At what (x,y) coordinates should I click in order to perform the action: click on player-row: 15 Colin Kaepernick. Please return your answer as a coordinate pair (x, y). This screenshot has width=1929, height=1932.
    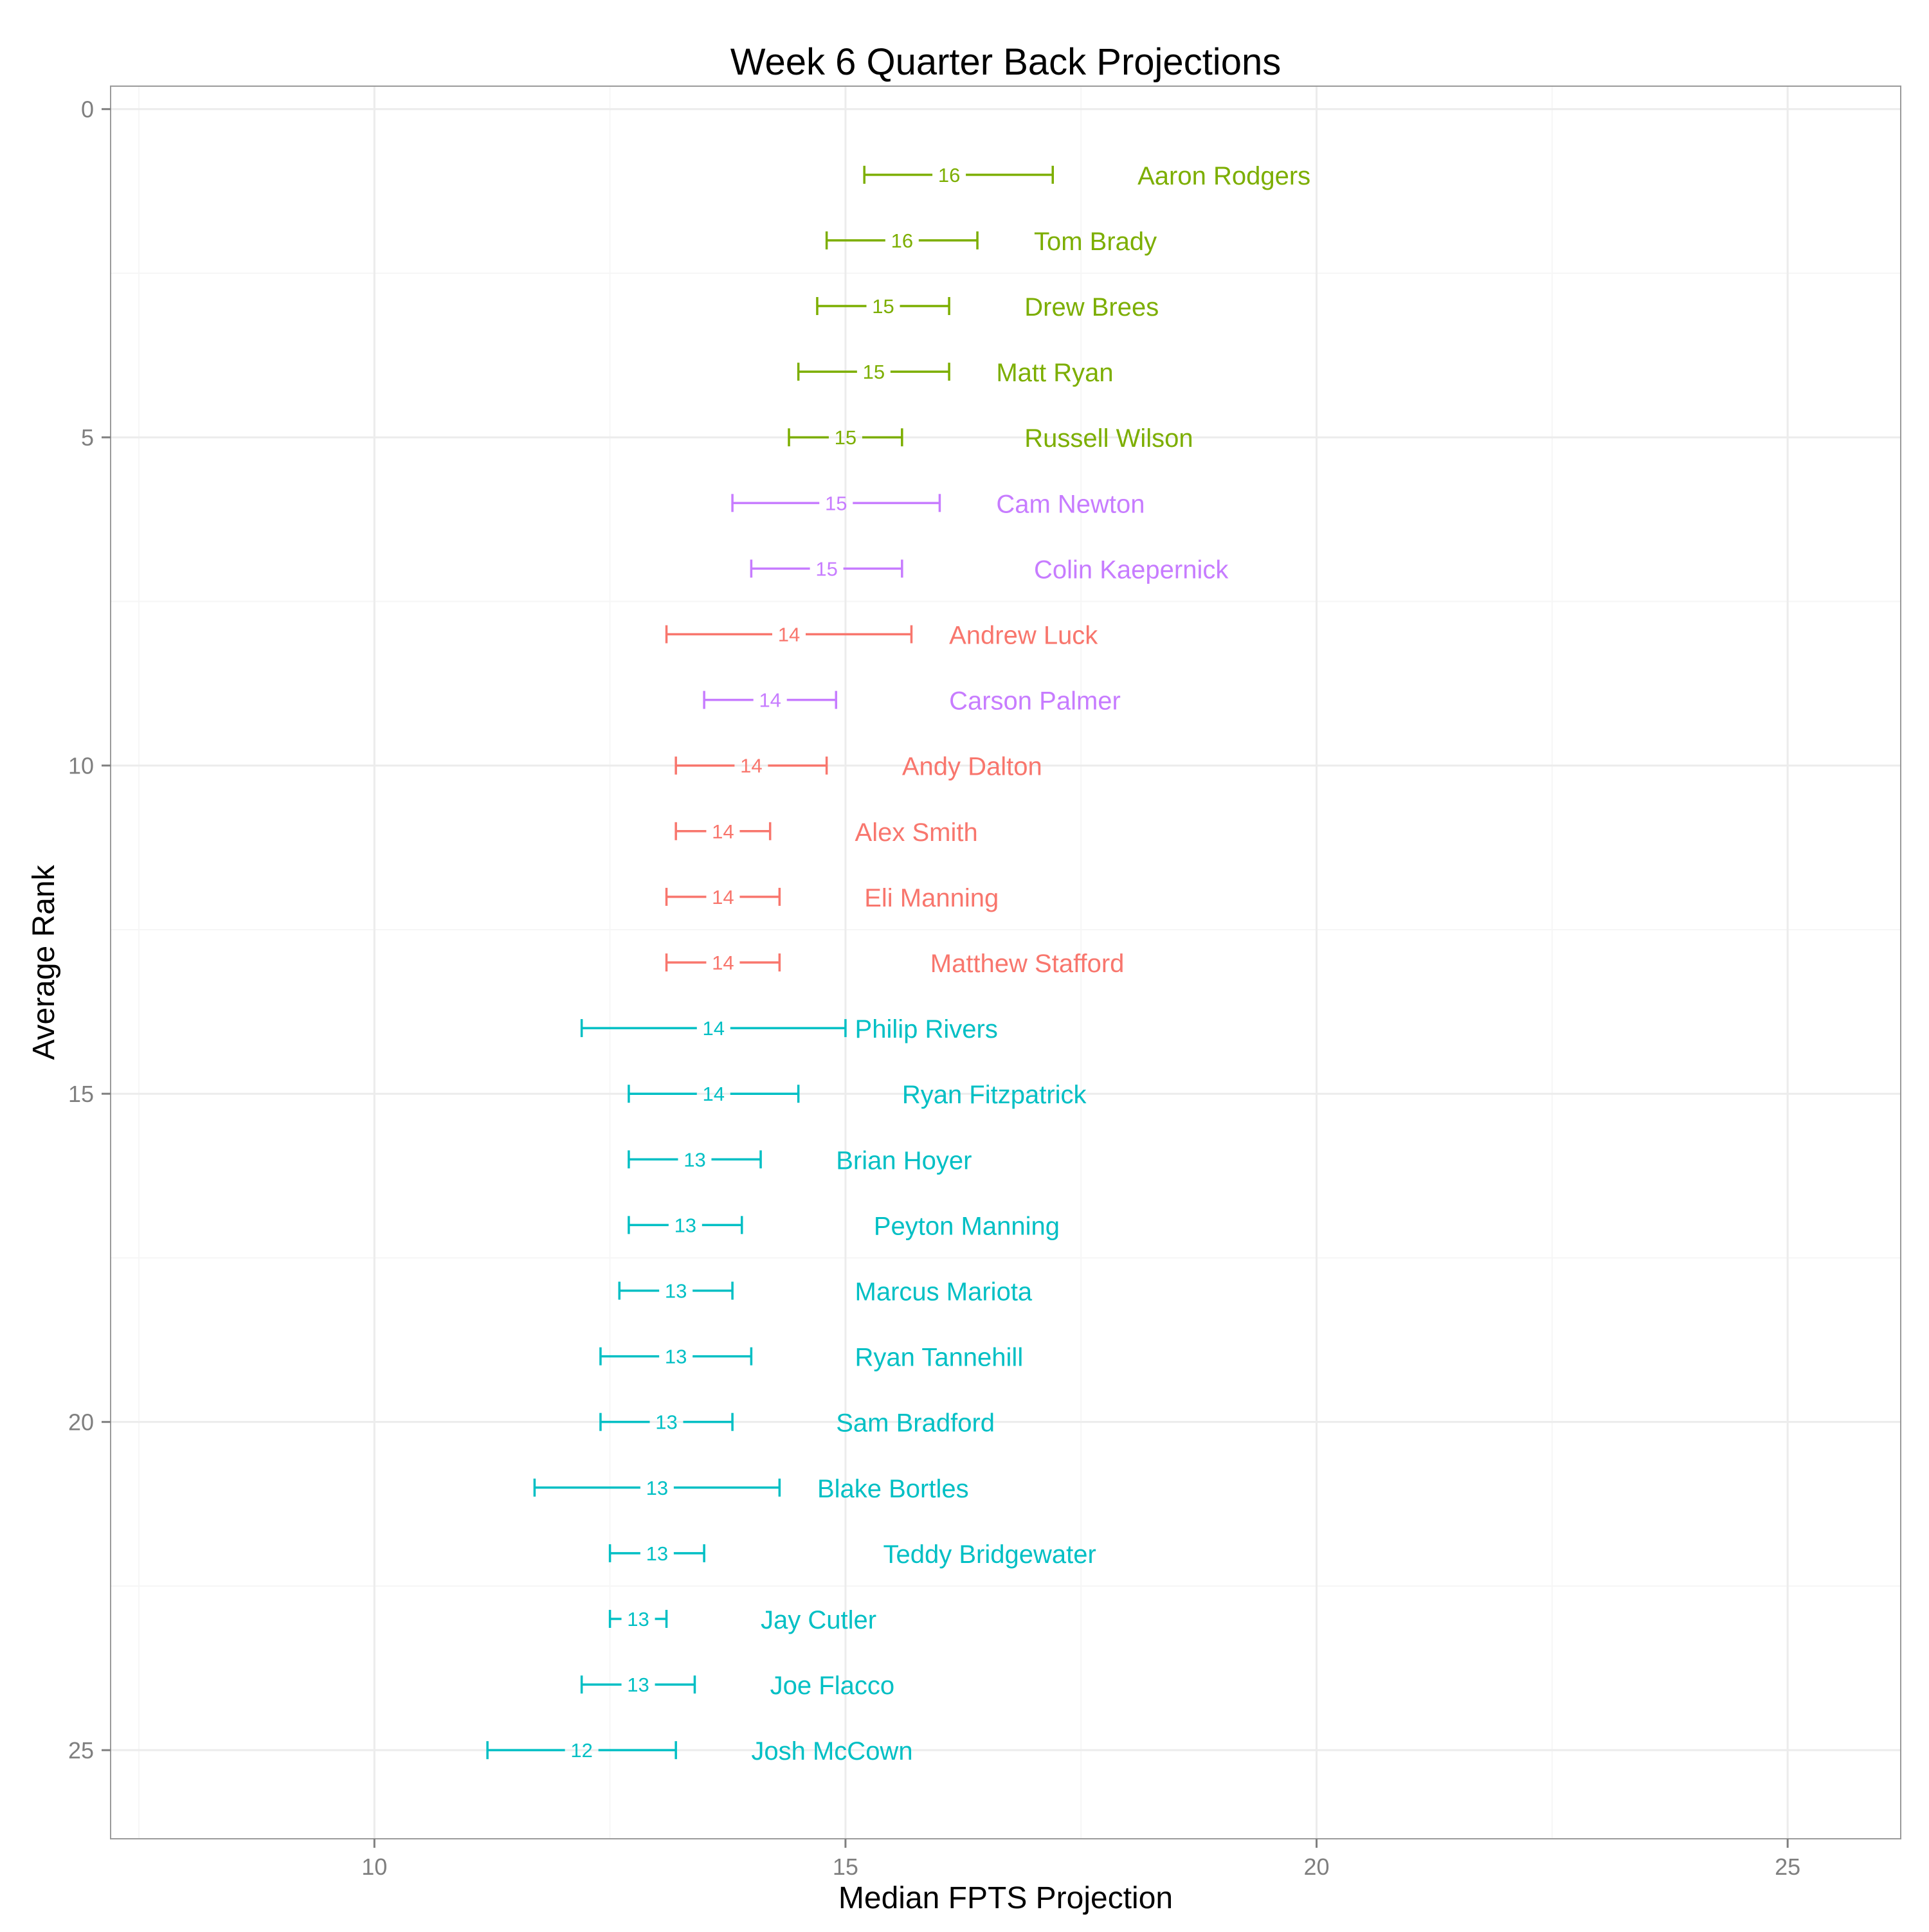
    Looking at the image, I should click on (989, 569).